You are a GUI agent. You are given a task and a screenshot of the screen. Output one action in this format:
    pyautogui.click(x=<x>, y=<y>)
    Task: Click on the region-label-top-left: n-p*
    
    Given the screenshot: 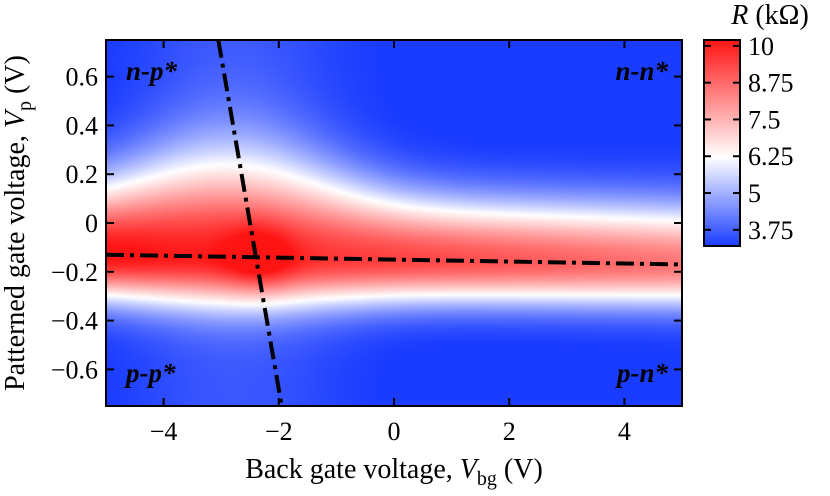 What is the action you would take?
    pyautogui.click(x=152, y=71)
    